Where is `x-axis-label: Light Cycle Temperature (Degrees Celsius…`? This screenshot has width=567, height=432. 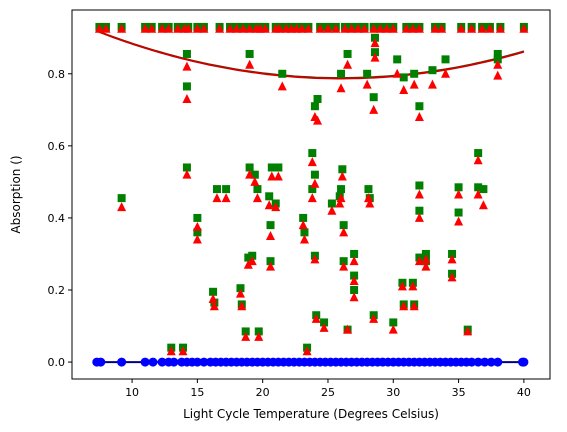 x-axis-label: Light Cycle Temperature (Degrees Celsius… is located at coordinates (311, 414).